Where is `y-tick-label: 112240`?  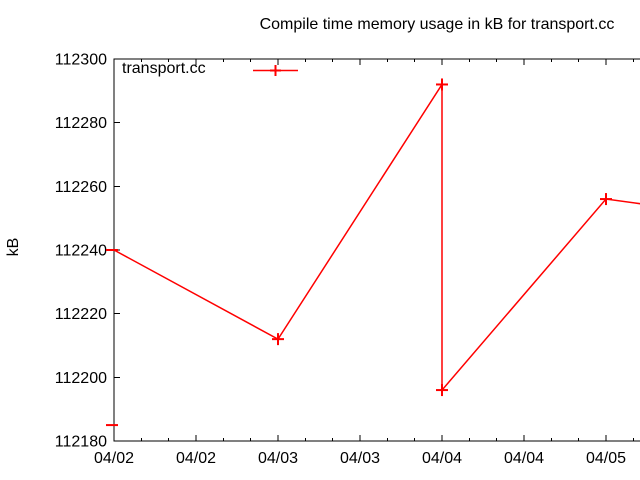 y-tick-label: 112240 is located at coordinates (81, 251).